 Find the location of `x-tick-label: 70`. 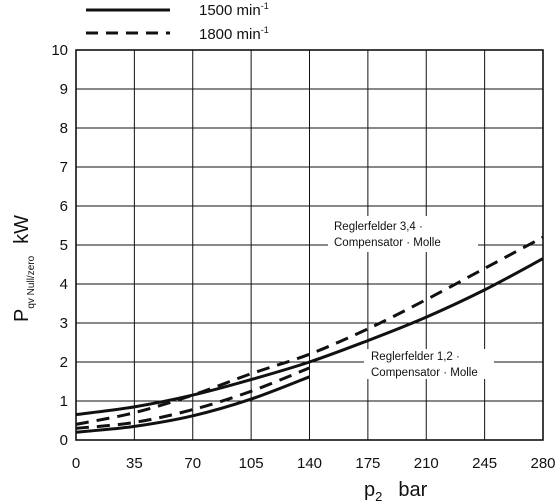

x-tick-label: 70 is located at coordinates (192, 463).